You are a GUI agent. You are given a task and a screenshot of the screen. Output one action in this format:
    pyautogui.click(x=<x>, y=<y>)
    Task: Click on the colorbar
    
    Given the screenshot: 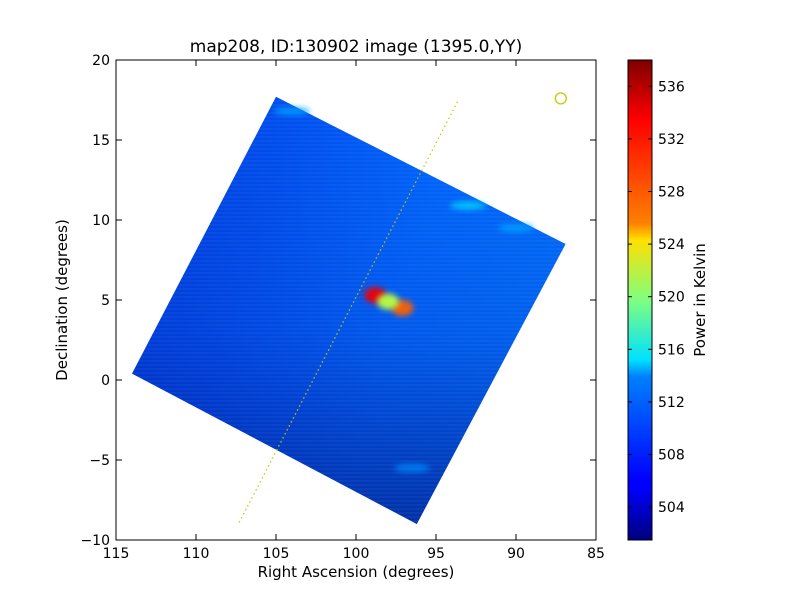 What is the action you would take?
    pyautogui.click(x=640, y=300)
    